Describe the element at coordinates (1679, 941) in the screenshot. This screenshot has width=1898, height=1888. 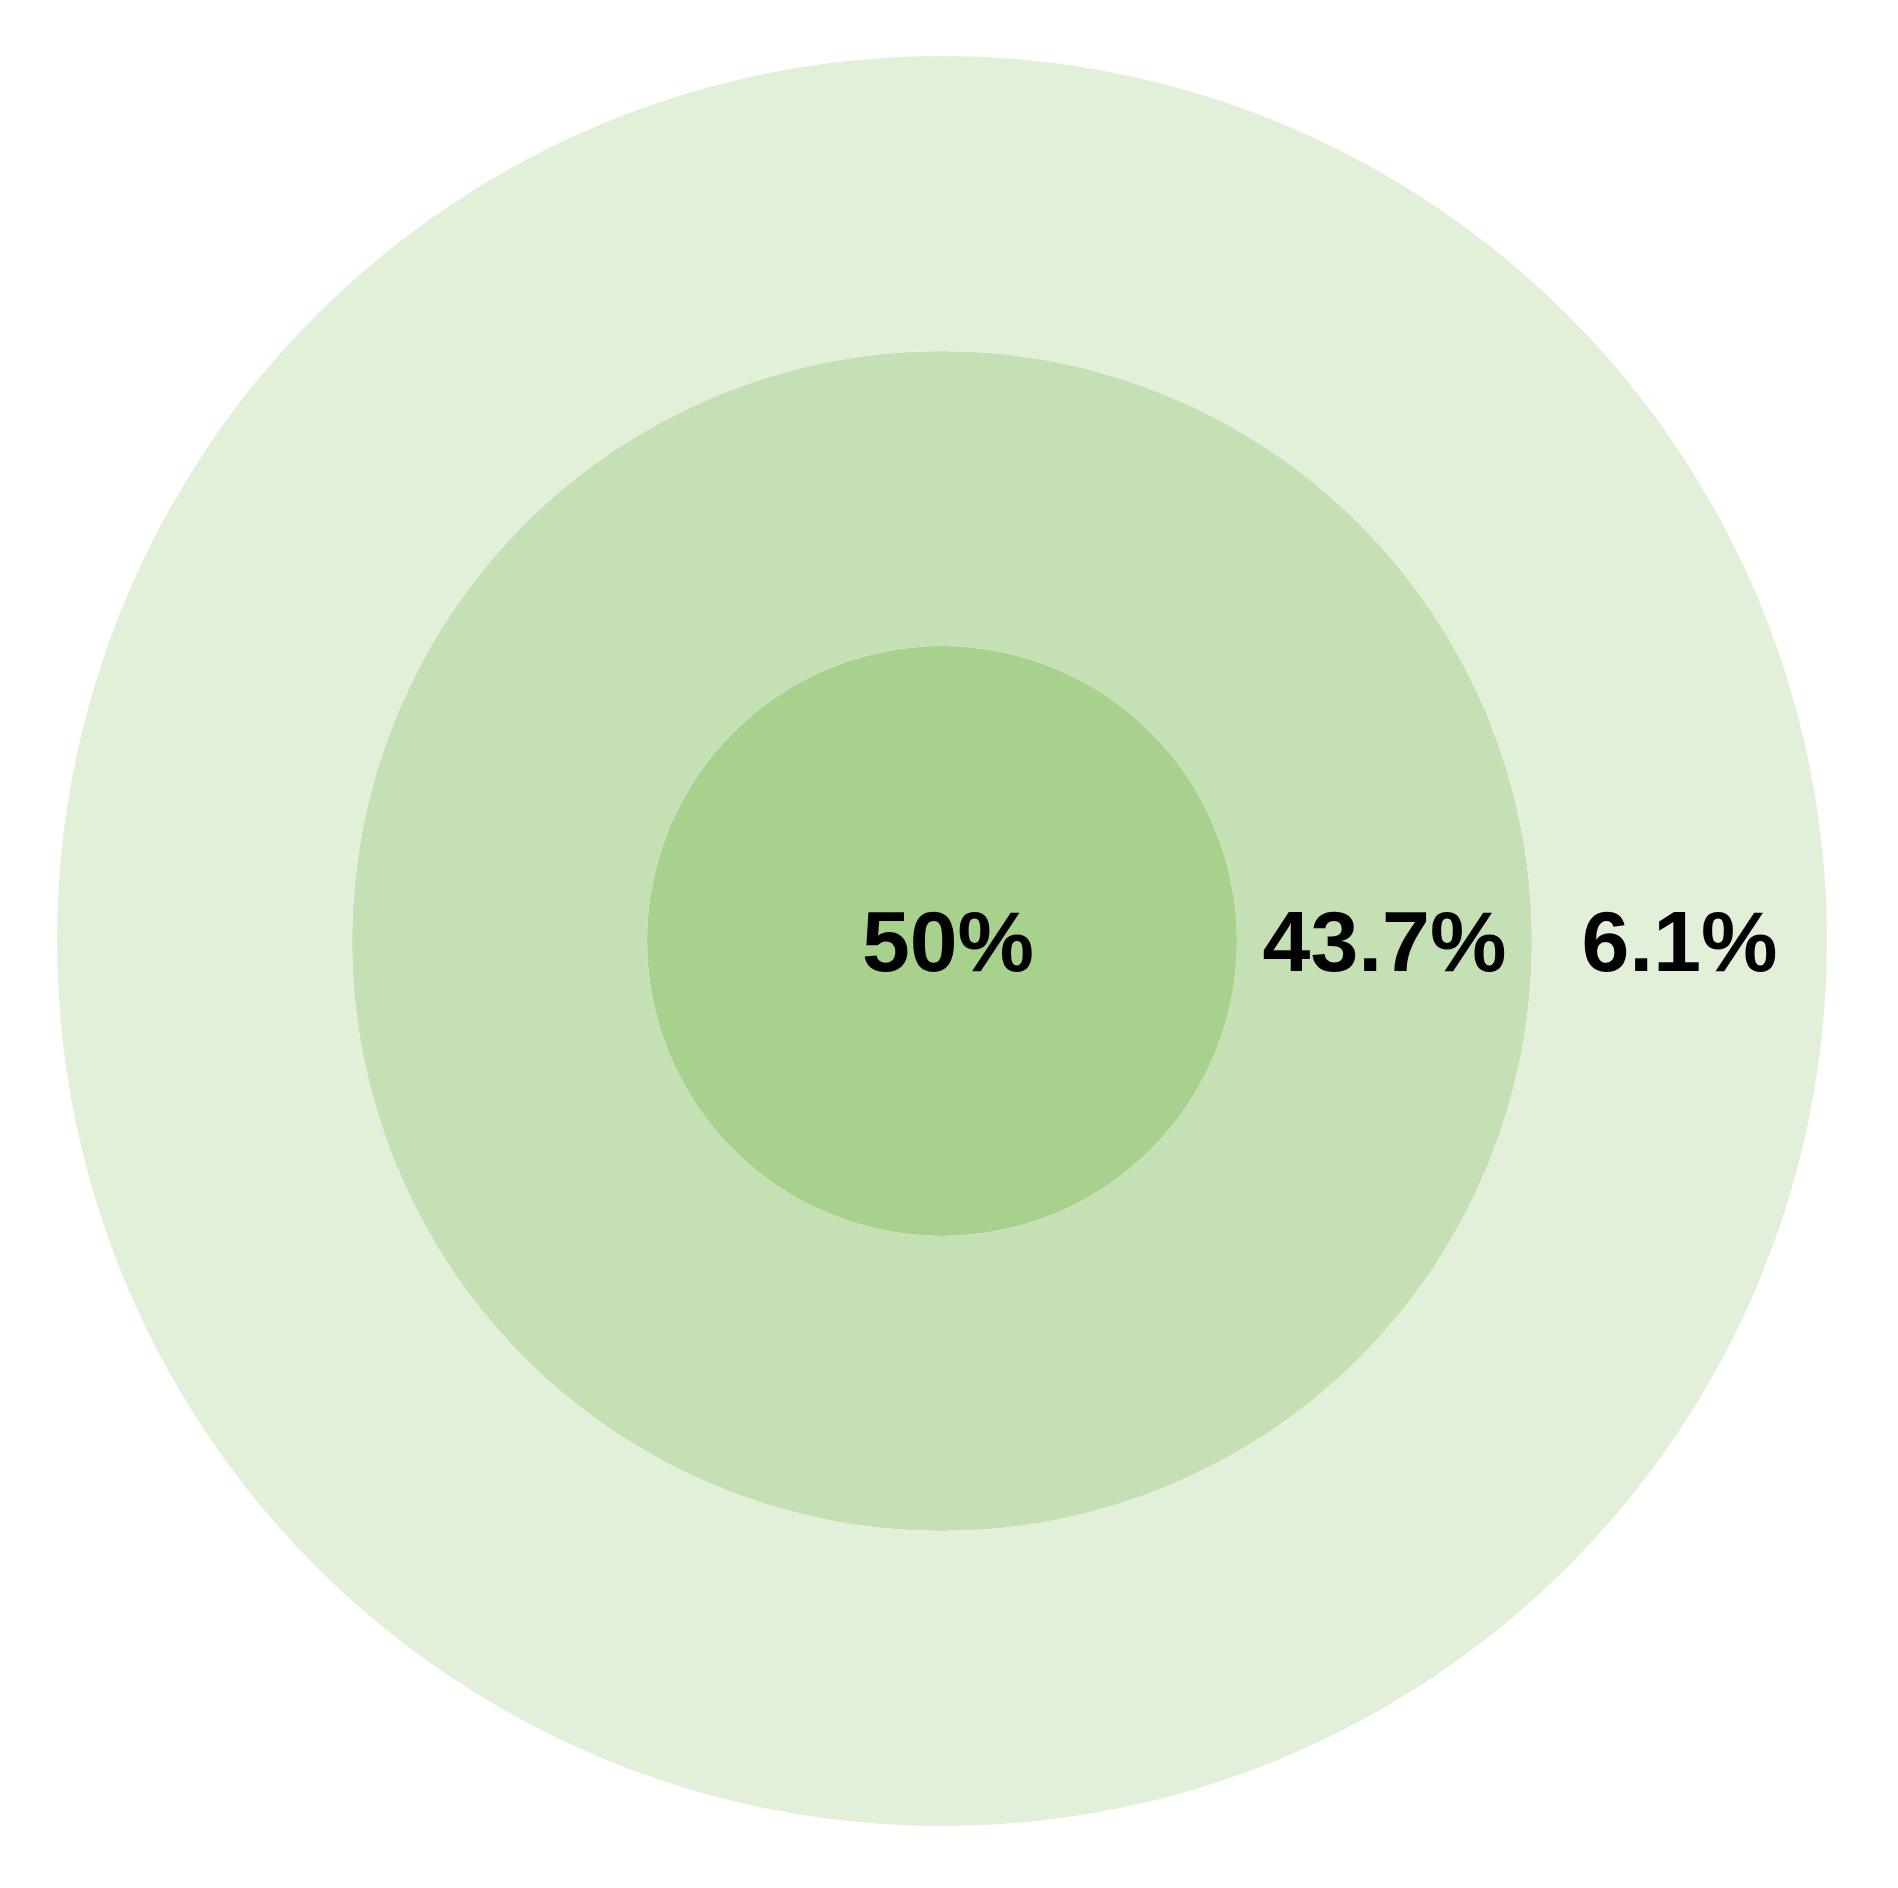
I see `data-label: 6.1%` at that location.